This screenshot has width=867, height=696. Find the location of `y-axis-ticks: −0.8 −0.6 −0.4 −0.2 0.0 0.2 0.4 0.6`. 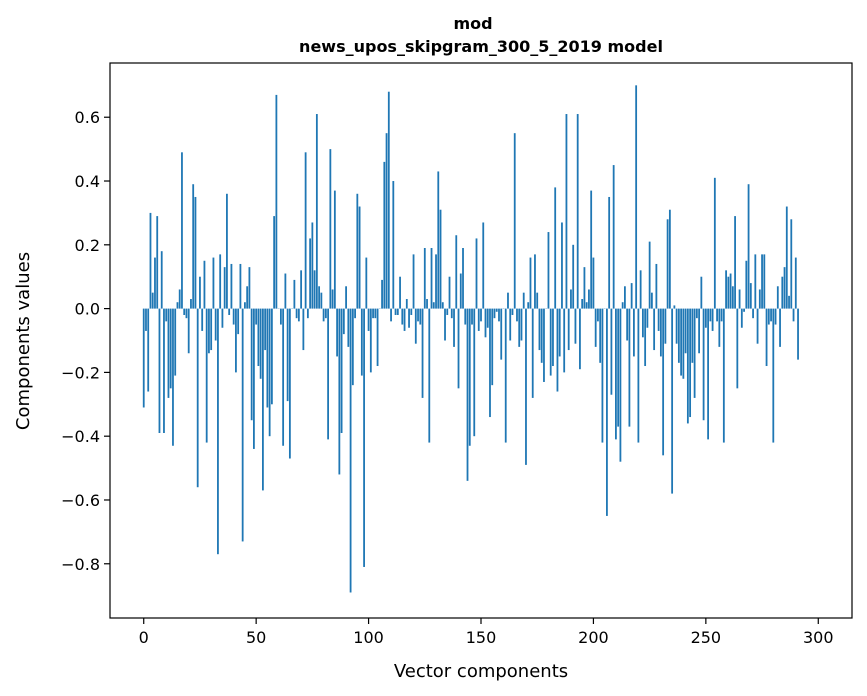

y-axis-ticks: −0.8 −0.6 −0.4 −0.2 0.0 0.2 0.4 0.6 is located at coordinates (85, 341).